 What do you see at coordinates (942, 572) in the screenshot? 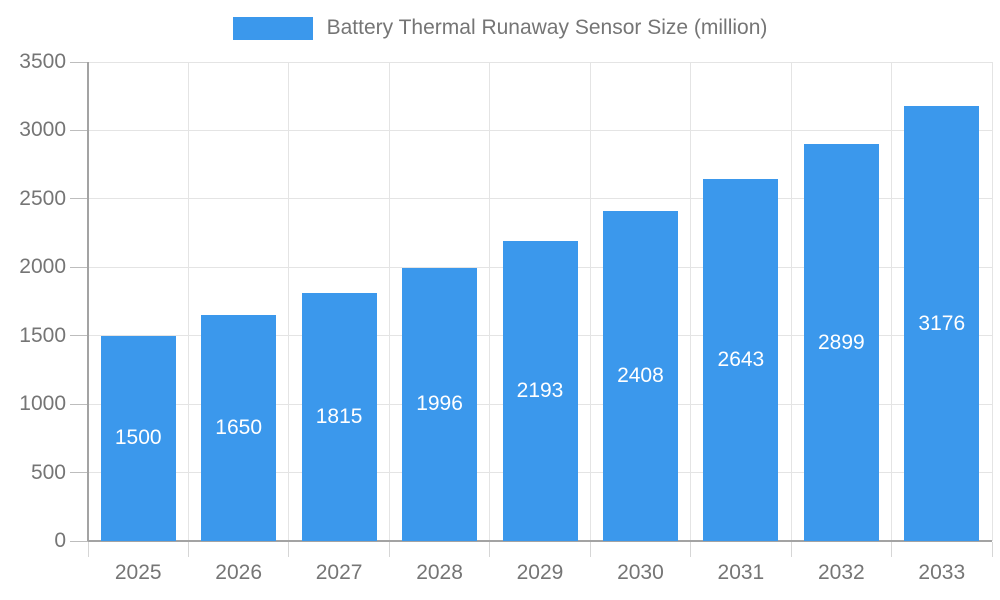
I see `x-axis-tick-label: 2033` at bounding box center [942, 572].